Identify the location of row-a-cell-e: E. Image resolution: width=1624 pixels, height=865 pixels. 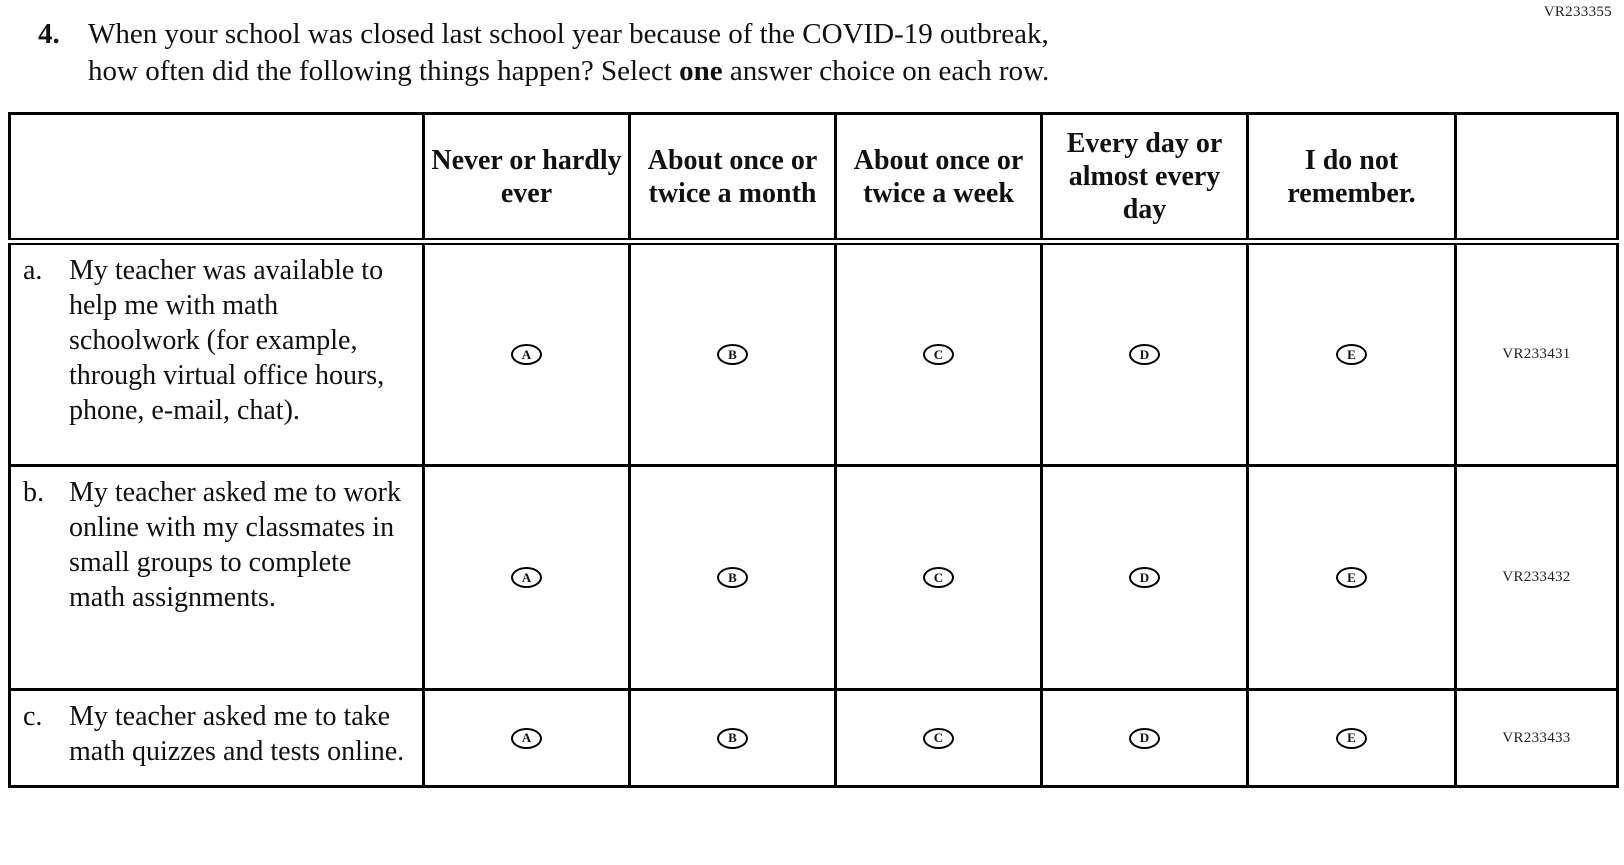
(1351, 353).